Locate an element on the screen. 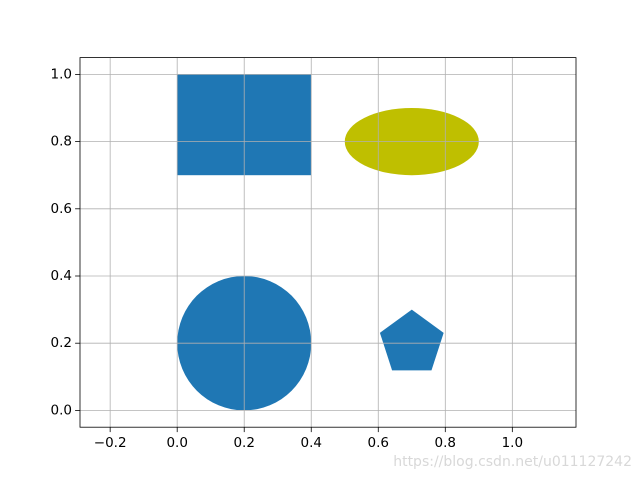  y-tick-label: 0.2 is located at coordinates (61, 343).